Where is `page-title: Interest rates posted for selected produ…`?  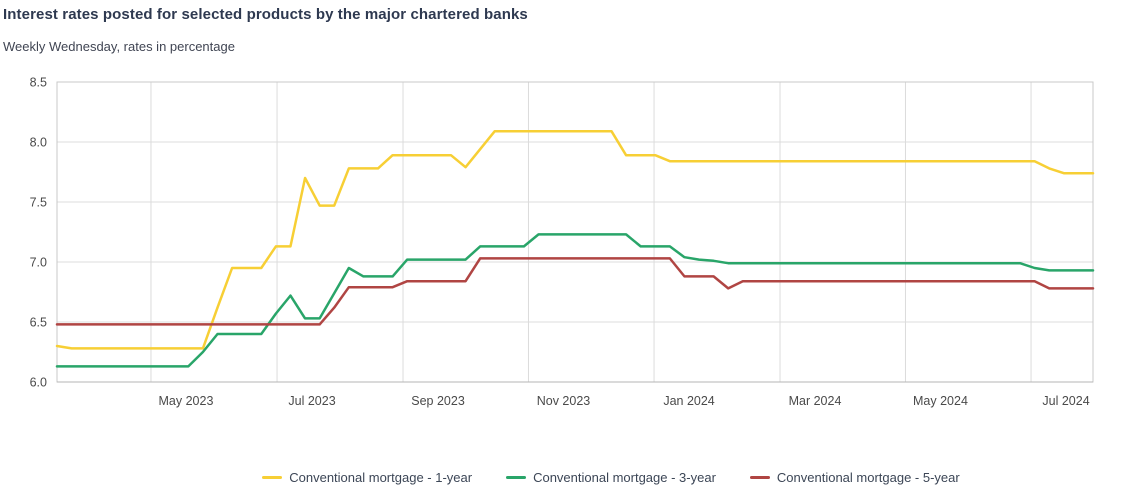 page-title: Interest rates posted for selected produ… is located at coordinates (265, 14).